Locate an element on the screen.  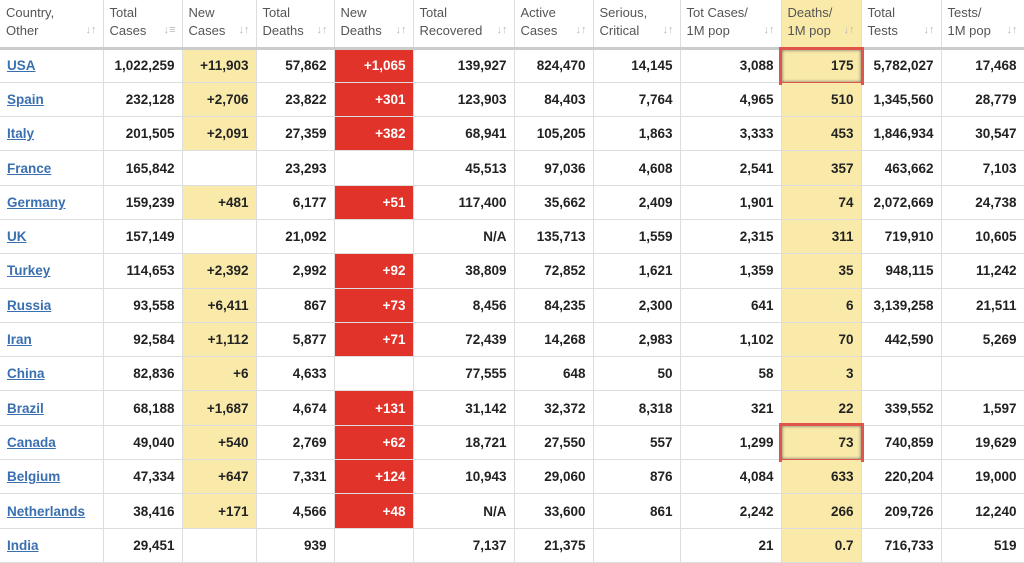
cell-active-cases: 33,600 is located at coordinates (554, 511).